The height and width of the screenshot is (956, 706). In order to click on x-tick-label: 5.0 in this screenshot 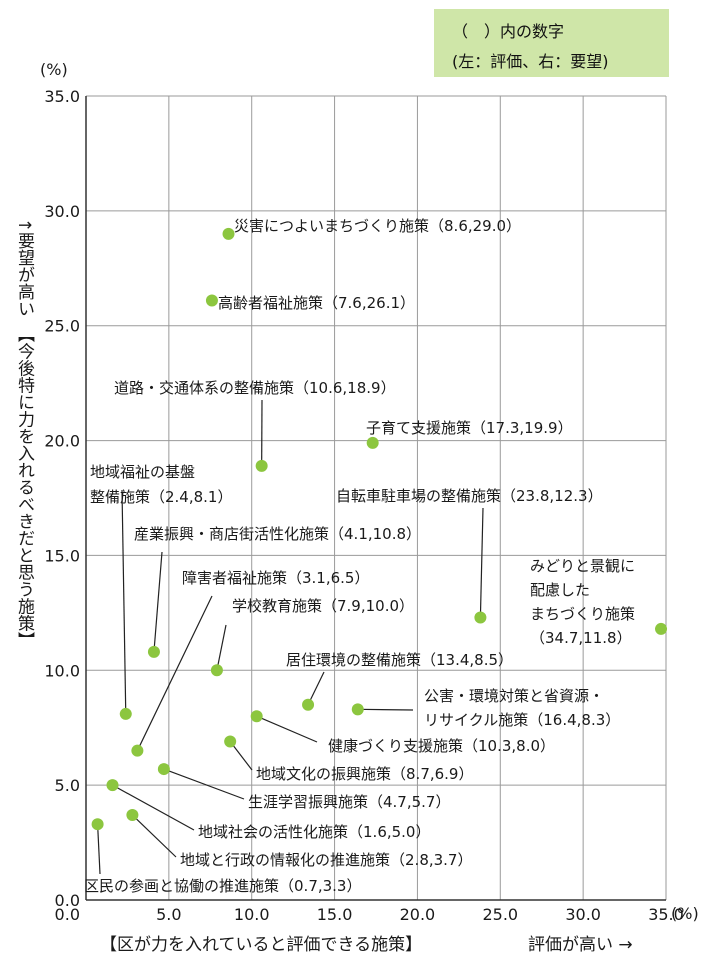, I will do `click(168, 914)`.